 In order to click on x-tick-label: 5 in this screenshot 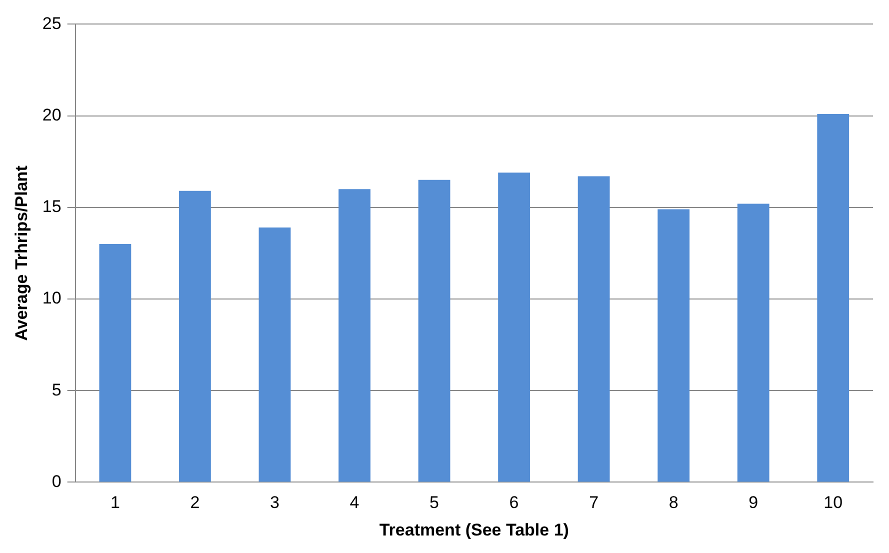, I will do `click(435, 502)`.